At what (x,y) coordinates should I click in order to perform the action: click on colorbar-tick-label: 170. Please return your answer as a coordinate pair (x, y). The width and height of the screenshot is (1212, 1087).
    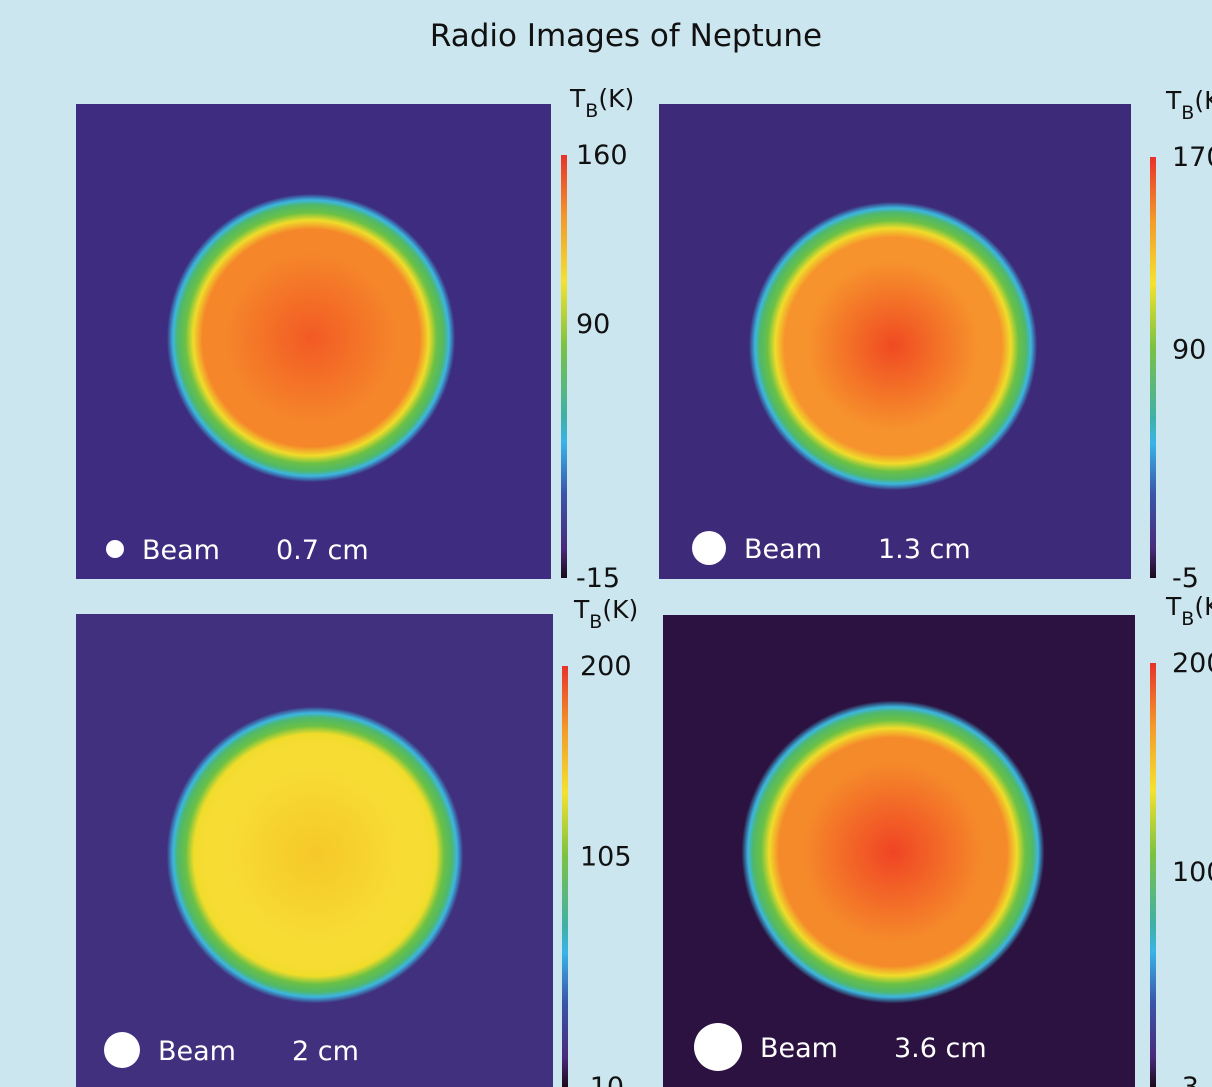
    Looking at the image, I should click on (1192, 157).